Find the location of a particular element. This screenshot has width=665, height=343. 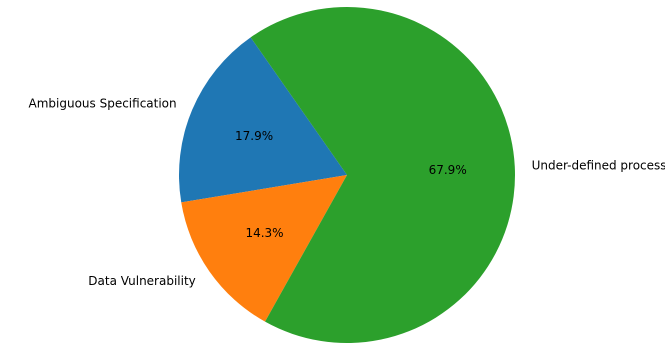

pie-pct-label-ambiguous-specification: 17.9% is located at coordinates (254, 136).